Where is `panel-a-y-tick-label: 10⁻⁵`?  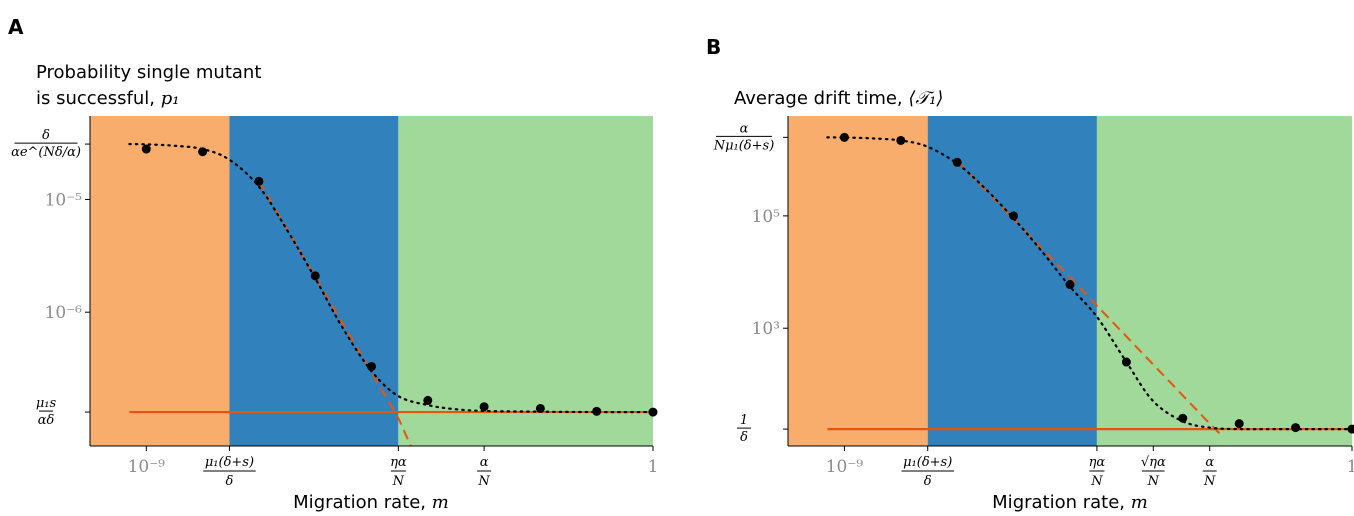
panel-a-y-tick-label: 10⁻⁵ is located at coordinates (64, 200).